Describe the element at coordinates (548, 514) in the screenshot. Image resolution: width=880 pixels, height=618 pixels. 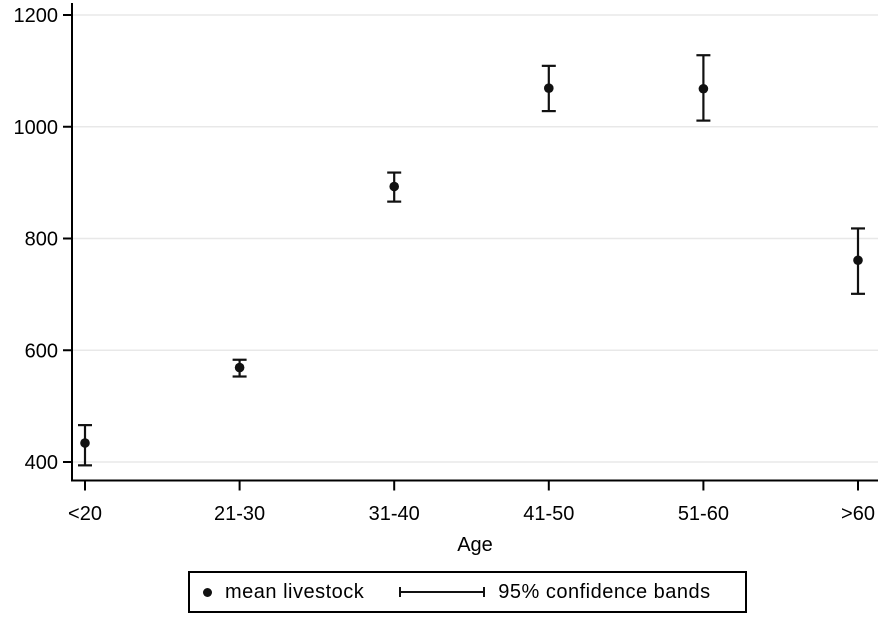
I see `x-tick-label-3: 41-50` at that location.